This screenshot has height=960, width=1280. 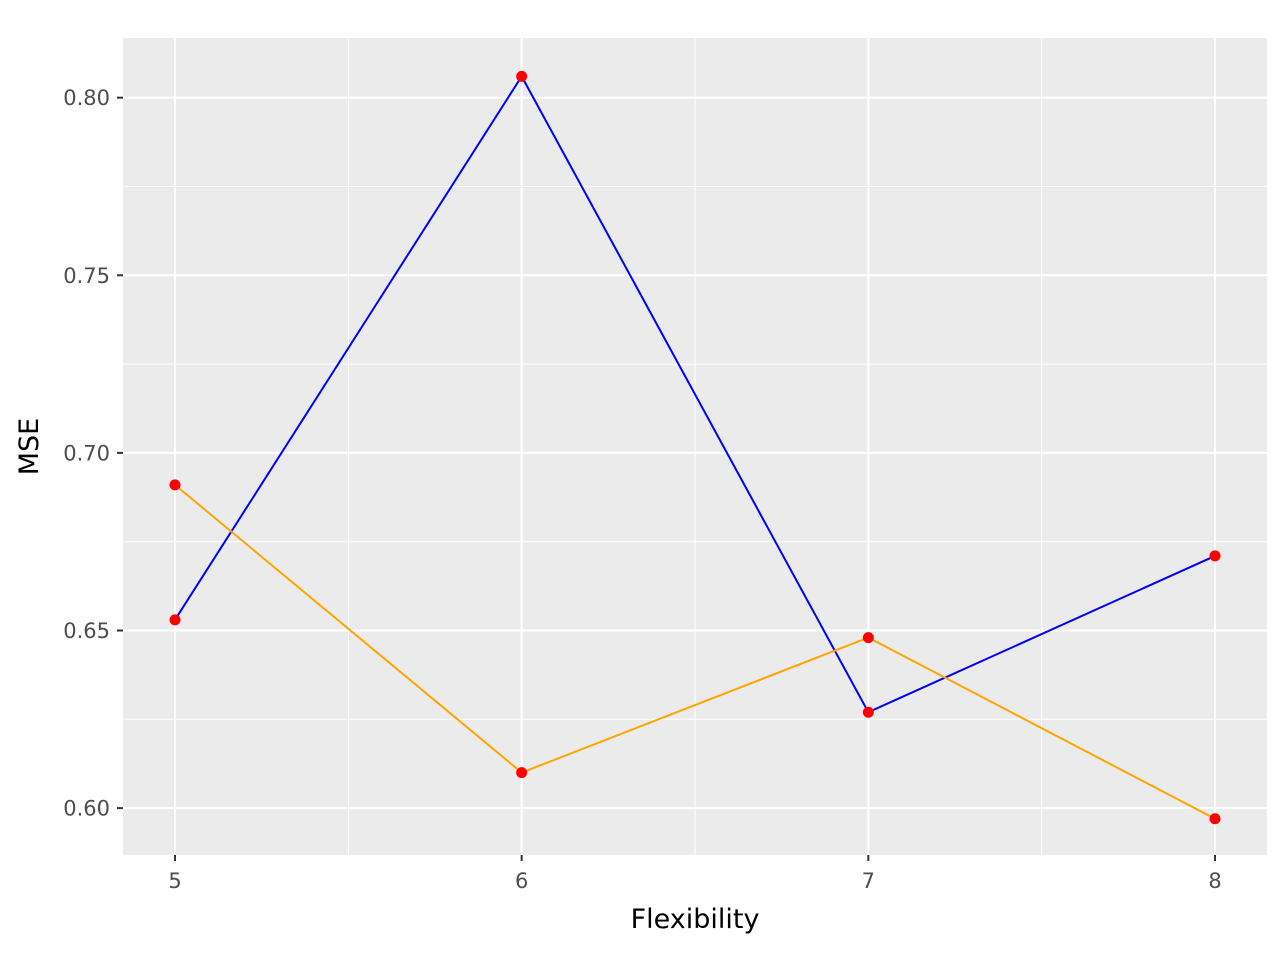 What do you see at coordinates (86, 276) in the screenshot?
I see `y-tick-label: 0.75` at bounding box center [86, 276].